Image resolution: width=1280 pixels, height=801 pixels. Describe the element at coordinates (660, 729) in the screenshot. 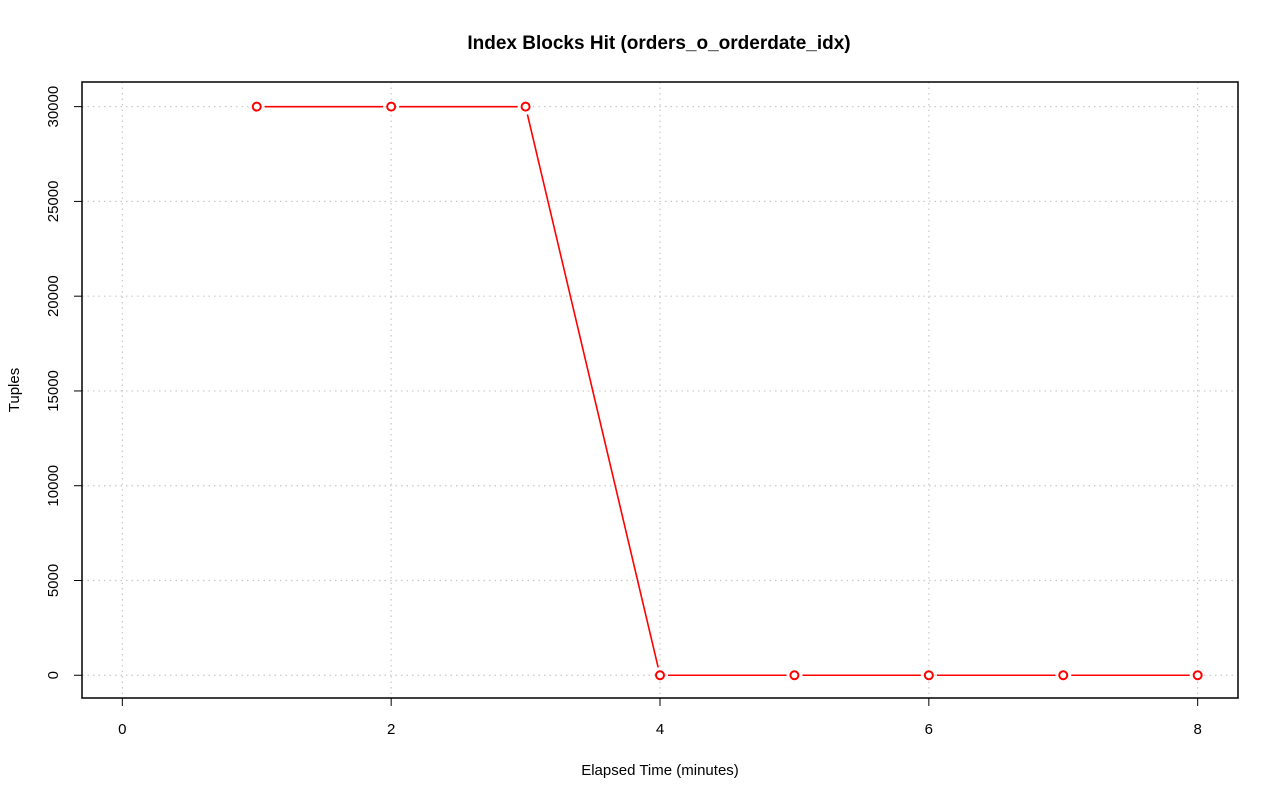

I see `x-tick-label: 4` at that location.